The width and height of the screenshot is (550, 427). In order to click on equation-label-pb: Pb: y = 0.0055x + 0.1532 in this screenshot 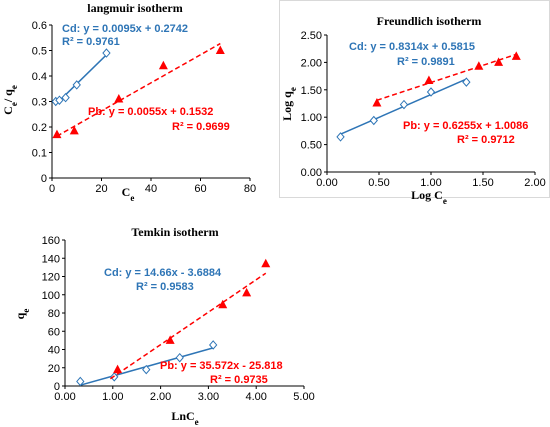, I will do `click(150, 112)`.